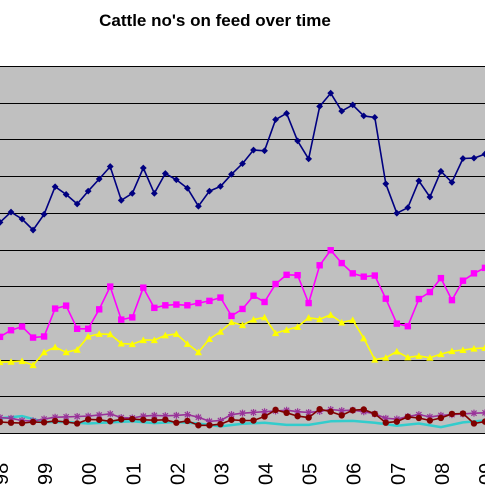  Describe the element at coordinates (6, 474) in the screenshot. I see `x-tick-label: 98` at that location.